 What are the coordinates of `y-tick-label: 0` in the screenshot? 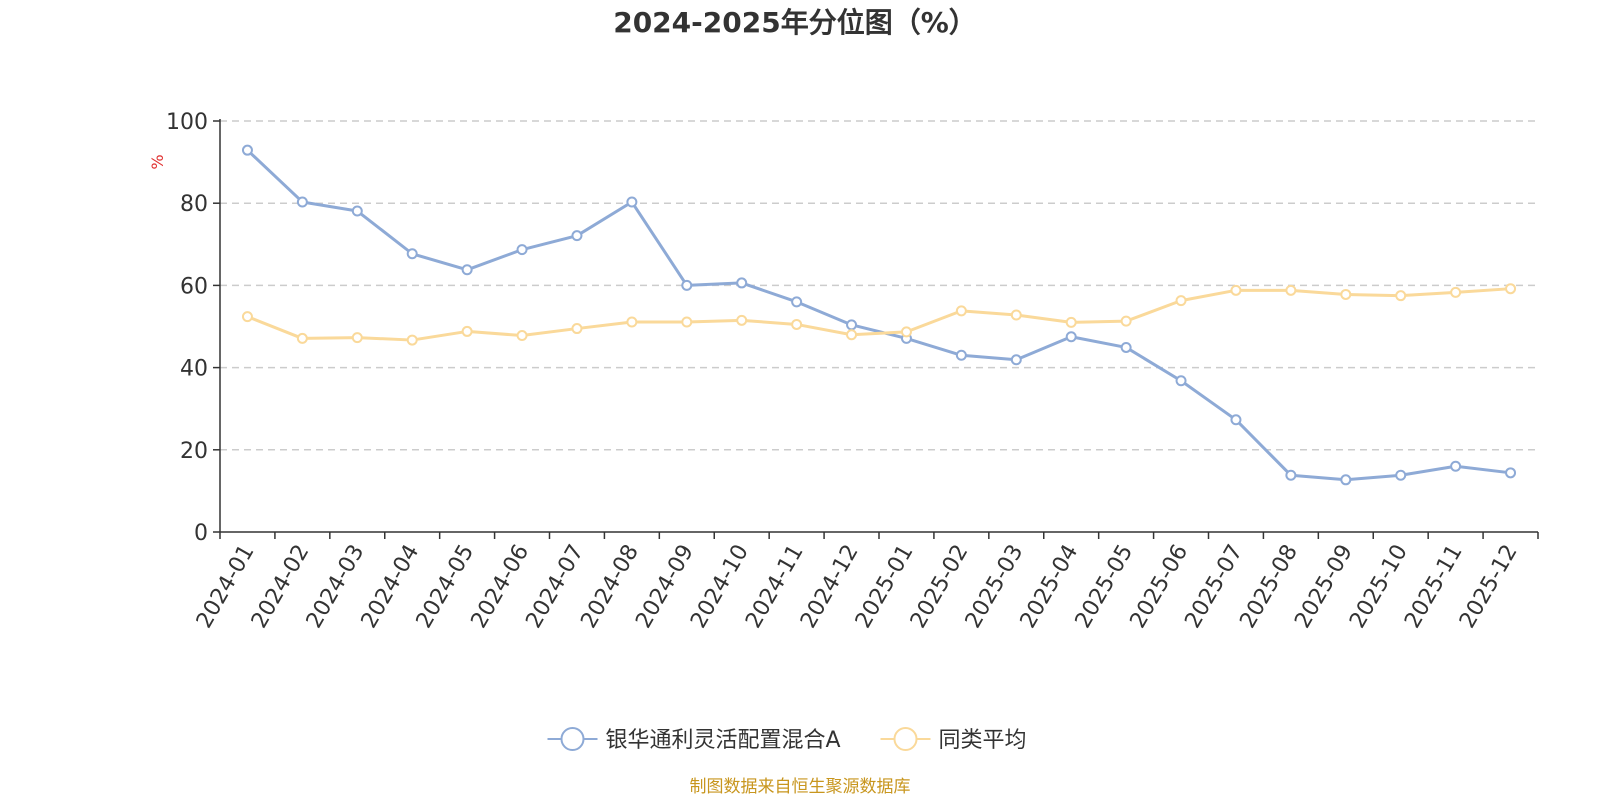 It's located at (201, 533).